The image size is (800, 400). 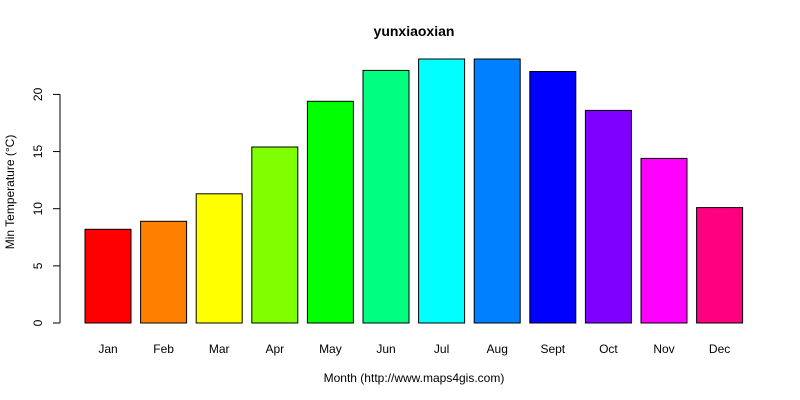 What do you see at coordinates (663, 349) in the screenshot?
I see `x-tick-label: Nov` at bounding box center [663, 349].